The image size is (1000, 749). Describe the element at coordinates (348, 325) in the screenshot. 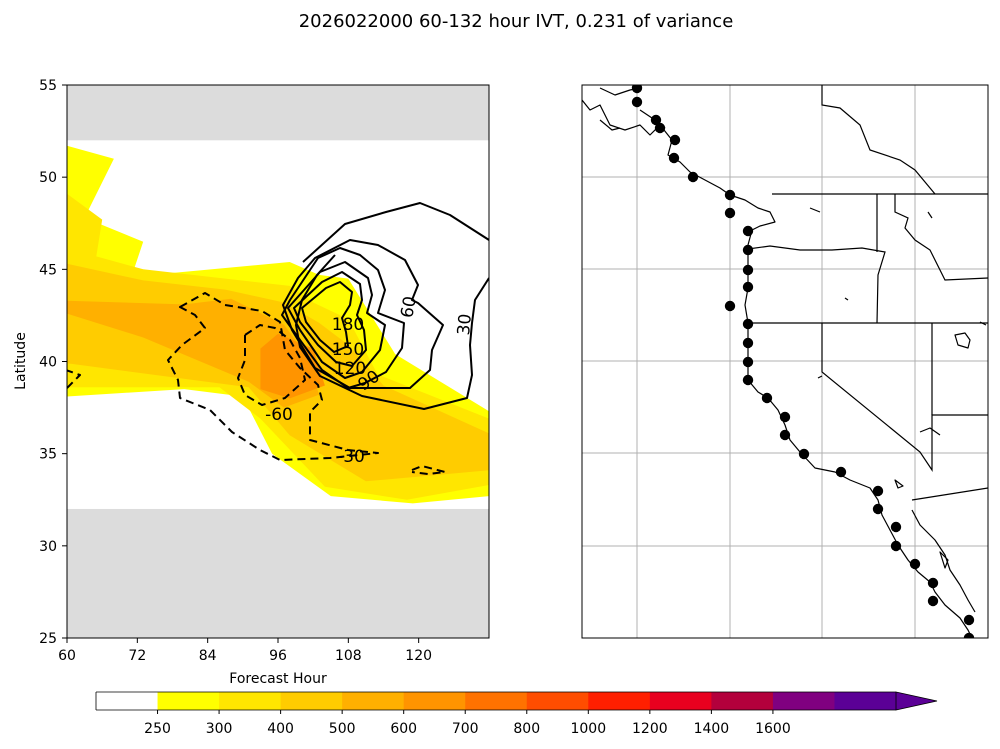

I see `contour-label-180: 180` at that location.